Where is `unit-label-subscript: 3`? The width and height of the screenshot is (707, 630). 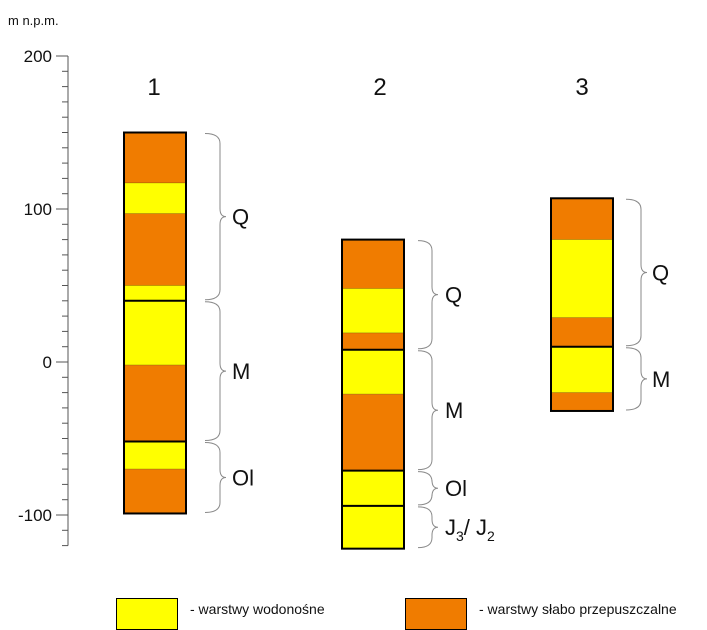
unit-label-subscript: 3 is located at coordinates (460, 536).